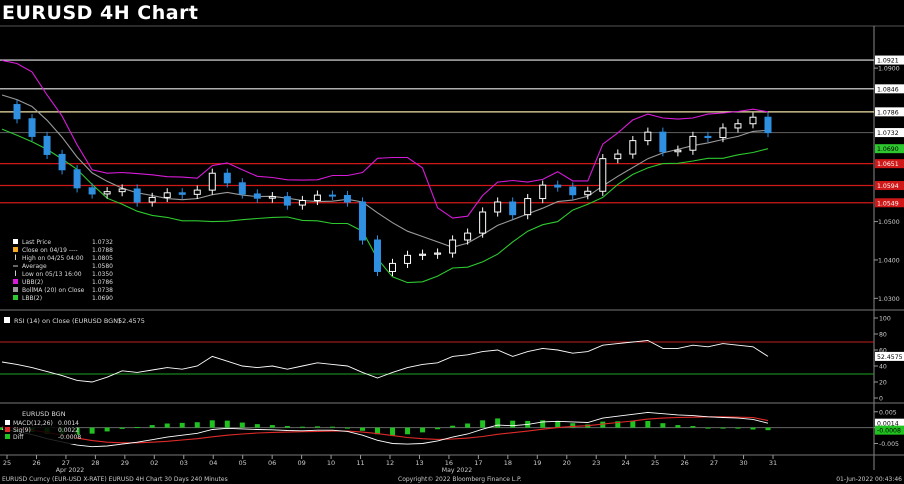 The height and width of the screenshot is (484, 904). I want to click on macd-legend-swatch, so click(7, 422).